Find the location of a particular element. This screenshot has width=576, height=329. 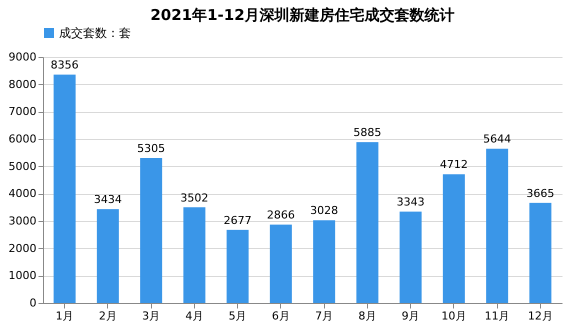

data-label: 3434 is located at coordinates (108, 199).